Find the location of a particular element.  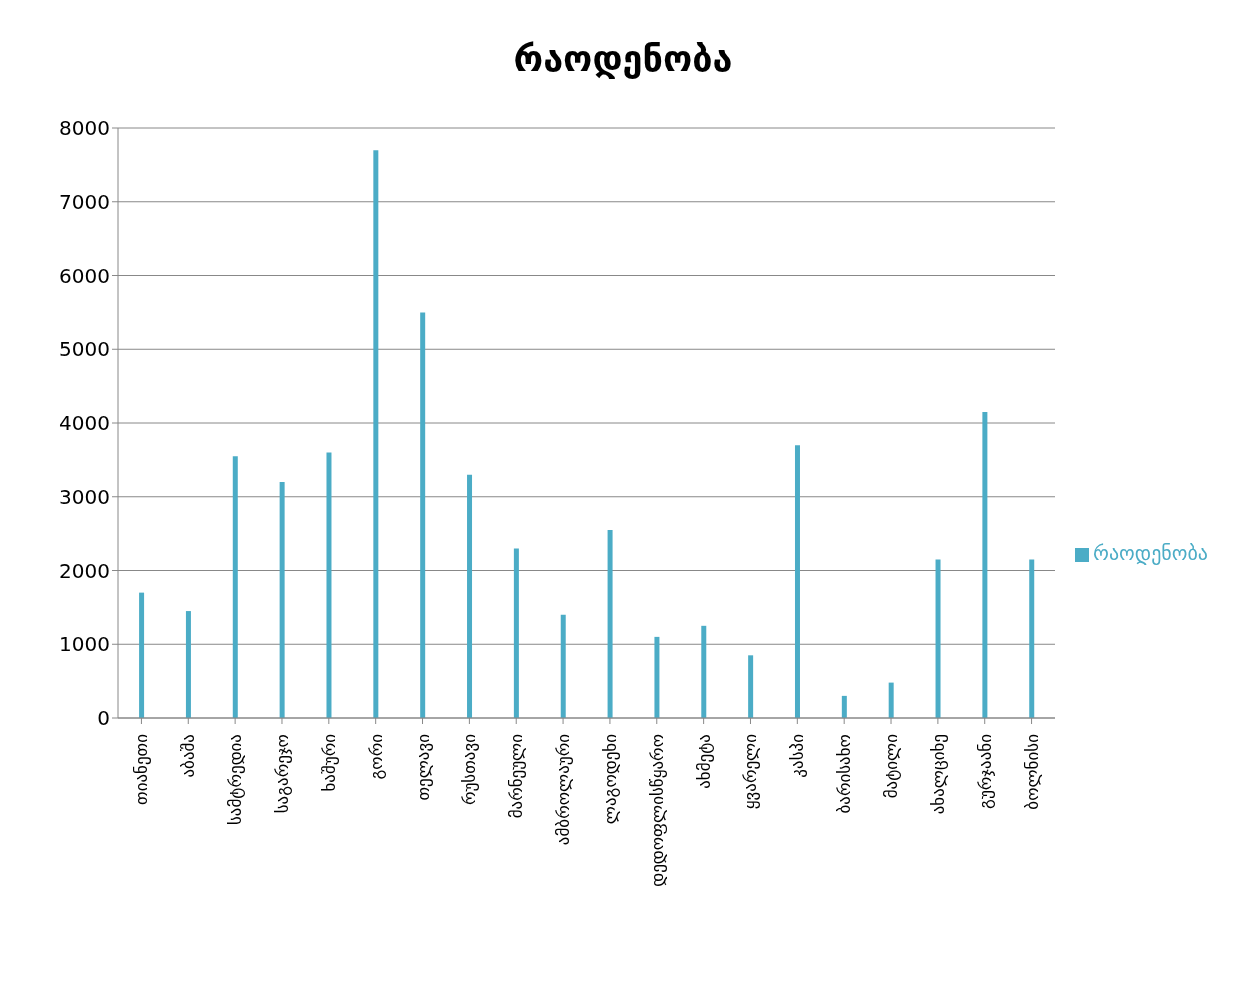

x-tick-label: გურჯაანი is located at coordinates (984, 771).